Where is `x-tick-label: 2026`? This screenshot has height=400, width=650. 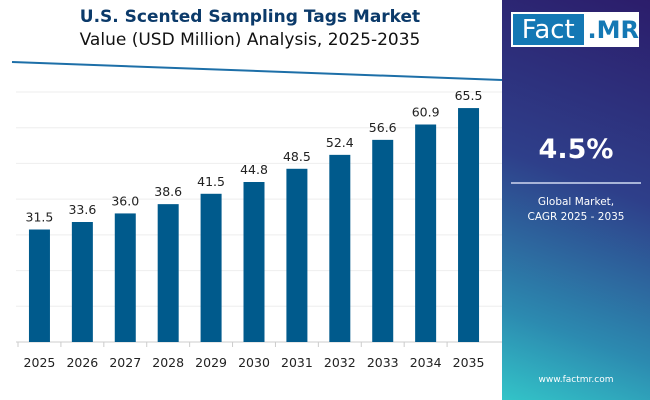 x-tick-label: 2026 is located at coordinates (82, 362).